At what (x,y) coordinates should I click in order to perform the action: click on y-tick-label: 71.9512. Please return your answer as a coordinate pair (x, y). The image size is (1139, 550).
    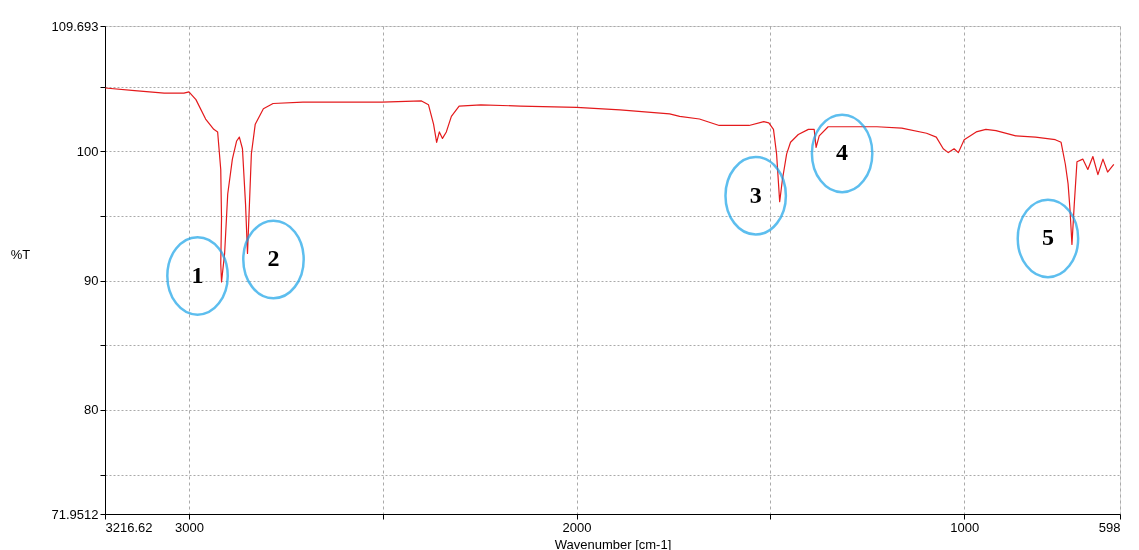
    Looking at the image, I should click on (75, 514).